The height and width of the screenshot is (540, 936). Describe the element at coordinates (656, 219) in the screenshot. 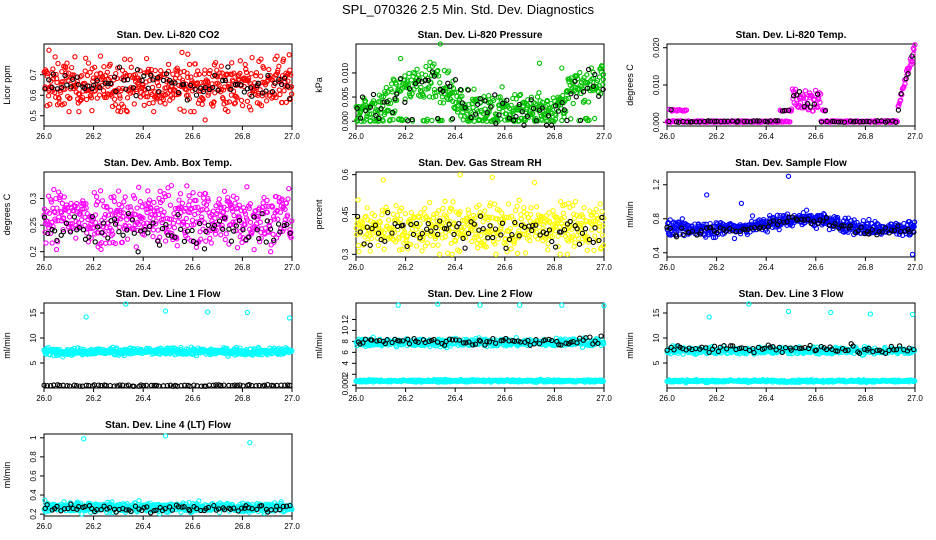

I see `y-tick-label: 0.8` at that location.